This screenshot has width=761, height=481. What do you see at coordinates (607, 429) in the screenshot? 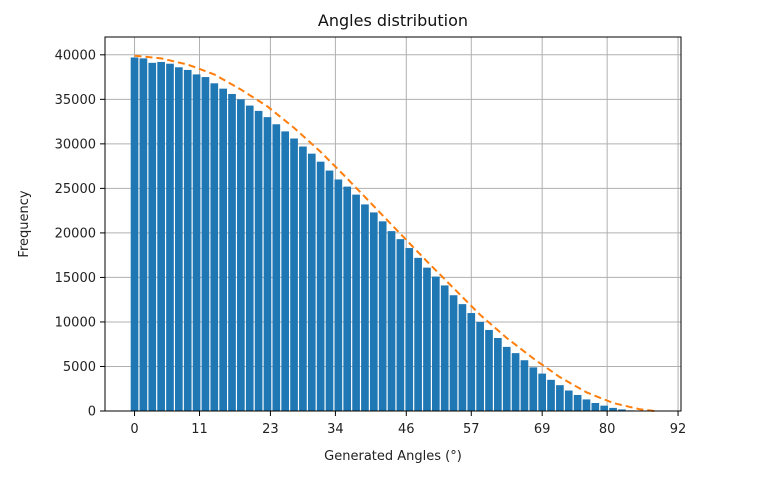
I see `x-tick-label: 80` at bounding box center [607, 429].